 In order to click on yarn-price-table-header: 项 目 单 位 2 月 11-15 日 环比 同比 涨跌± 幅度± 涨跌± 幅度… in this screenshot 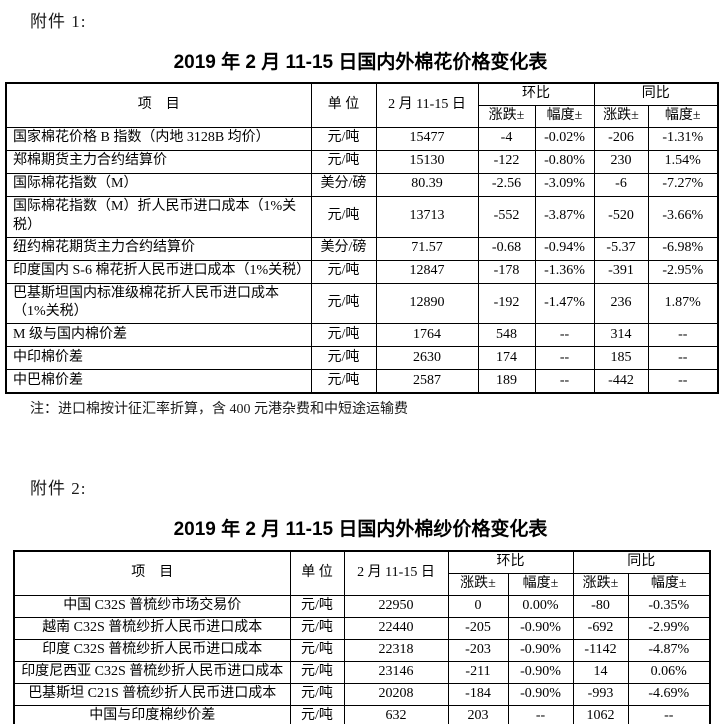, I will do `click(362, 573)`.